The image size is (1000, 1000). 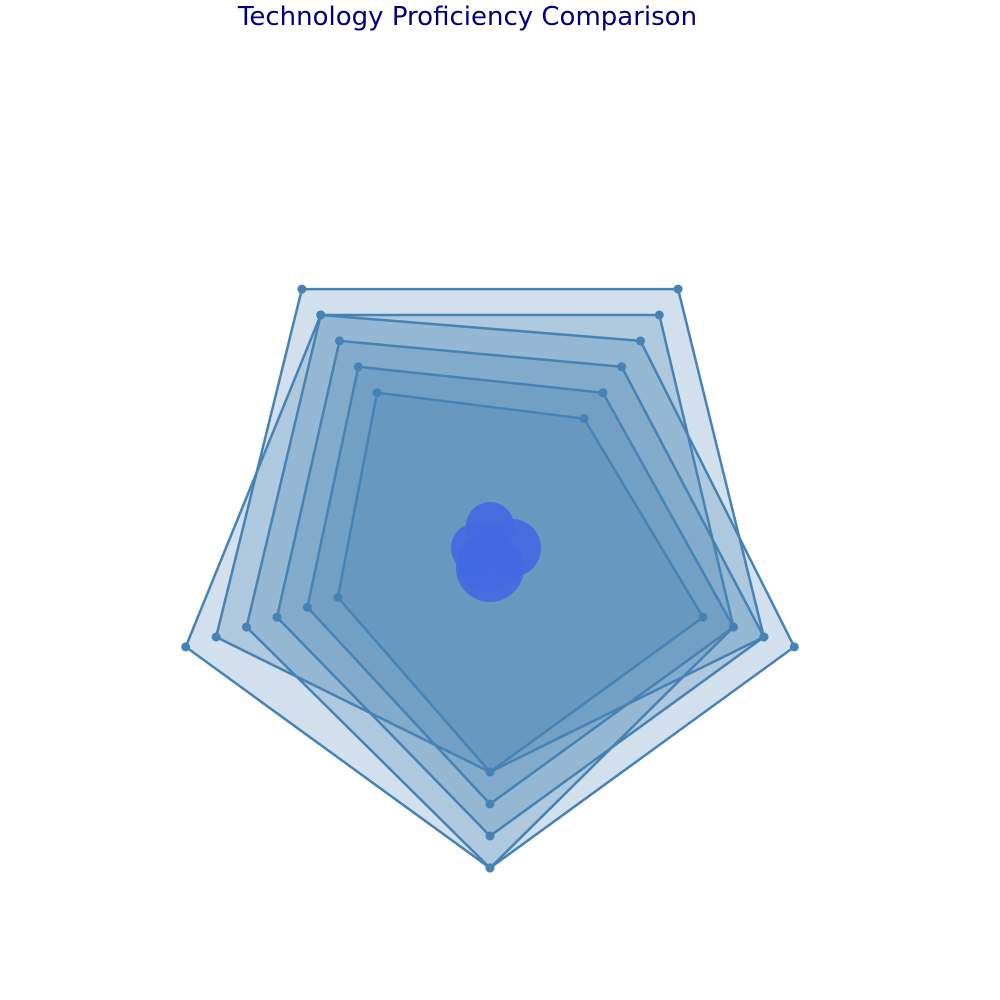 What do you see at coordinates (467, 17) in the screenshot?
I see `chart-title: Technology Proficiency Comparison` at bounding box center [467, 17].